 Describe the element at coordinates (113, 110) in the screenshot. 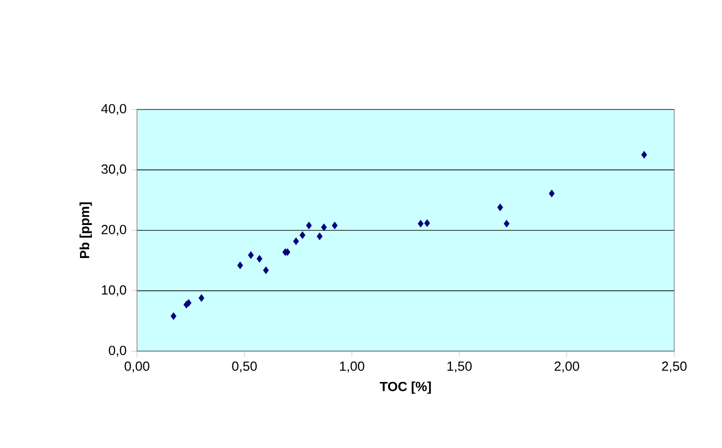

I see `y-tick-label: 40,0` at that location.